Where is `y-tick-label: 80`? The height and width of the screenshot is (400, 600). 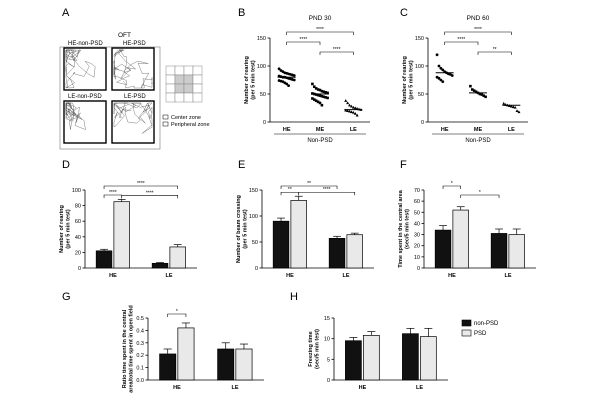 y-tick-label: 80 is located at coordinates (78, 207).